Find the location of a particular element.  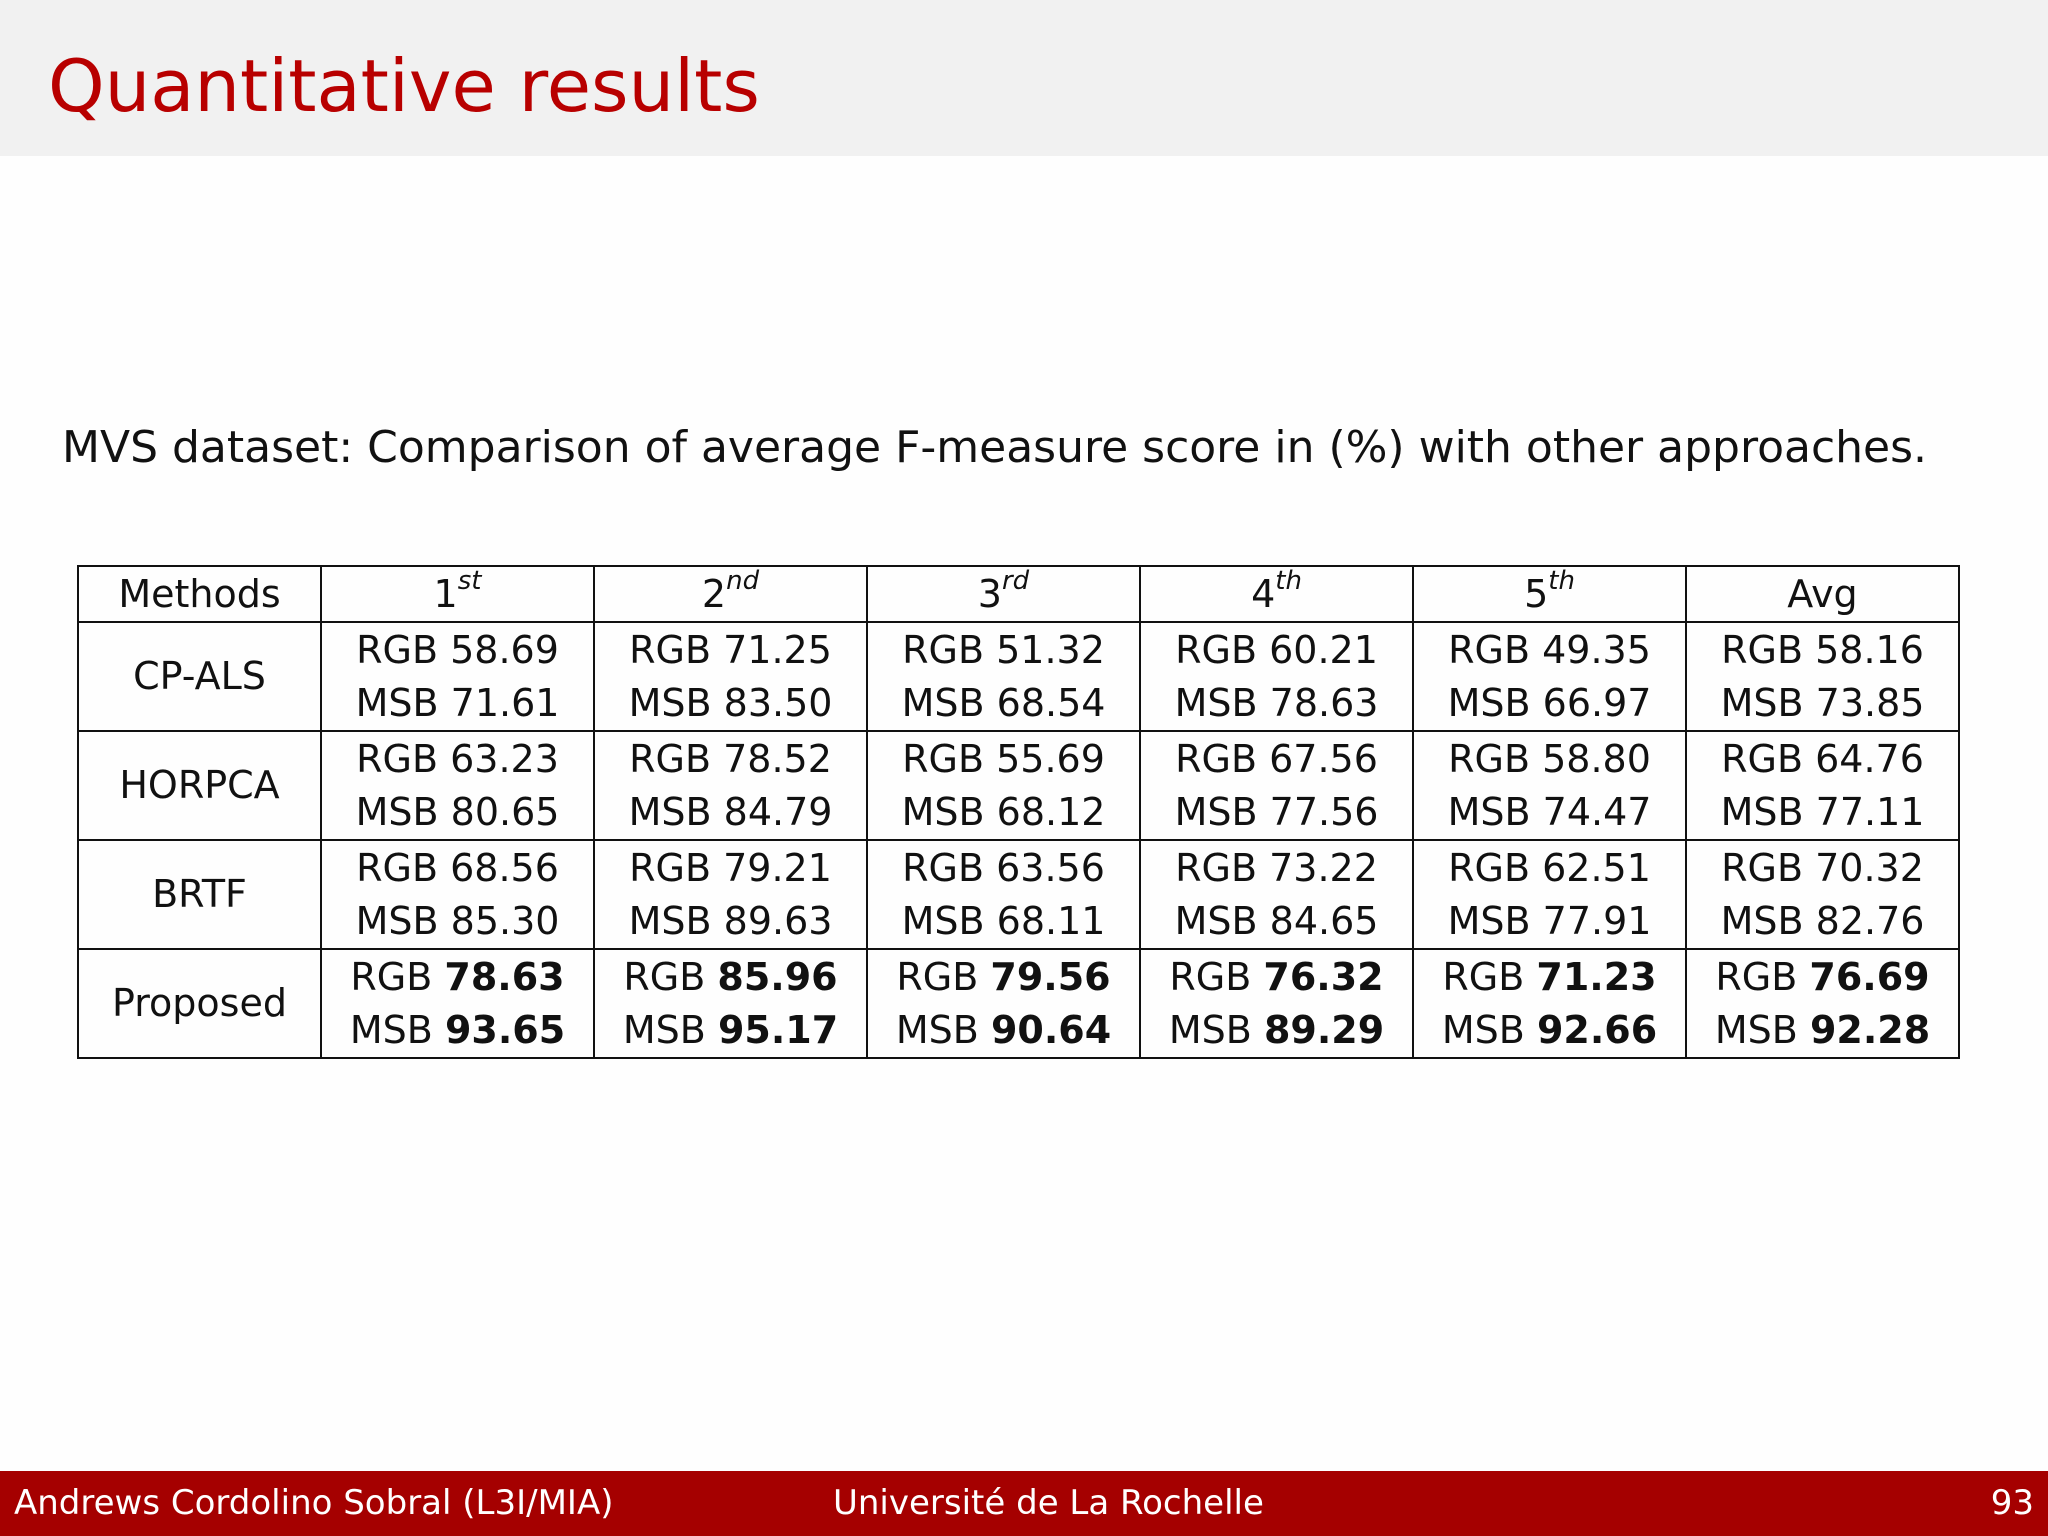

msb-line: MSB 78.63 is located at coordinates (1276, 703).